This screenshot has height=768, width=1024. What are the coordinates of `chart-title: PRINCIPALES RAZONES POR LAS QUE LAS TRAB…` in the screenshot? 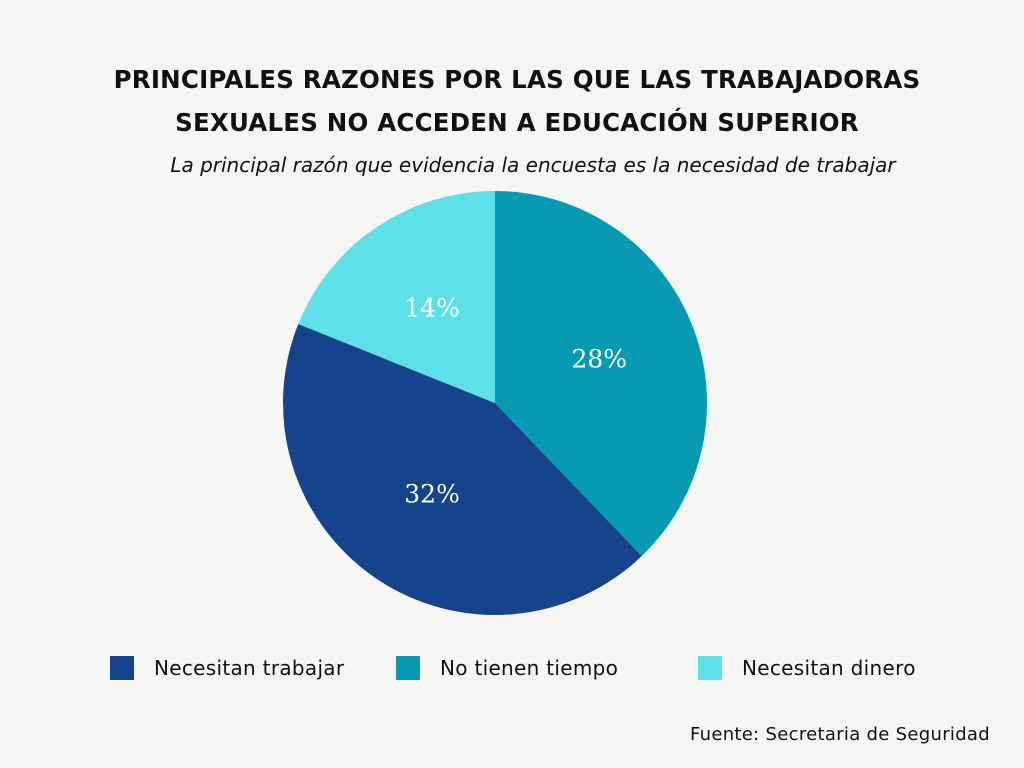 It's located at (512, 101).